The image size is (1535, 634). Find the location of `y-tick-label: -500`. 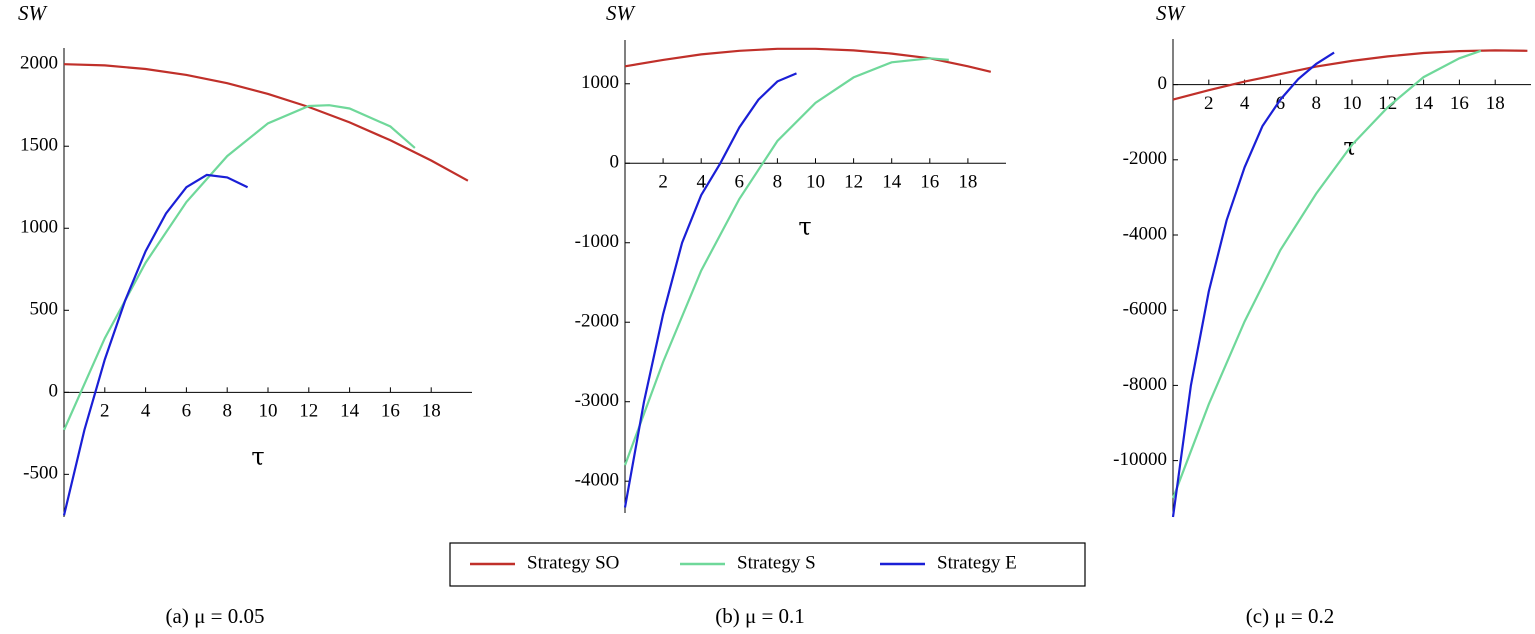

y-tick-label: -500 is located at coordinates (40, 473).